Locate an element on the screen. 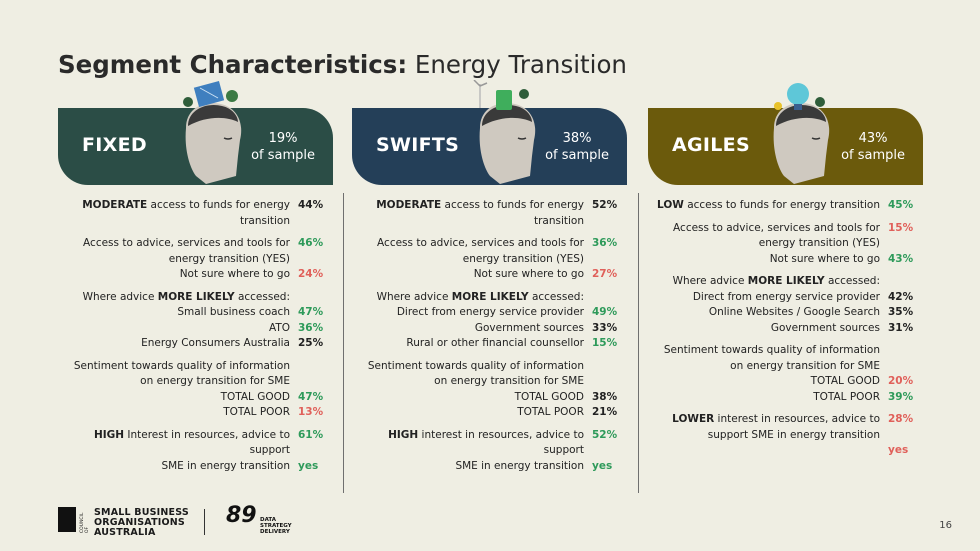  metric-row: Not sure where to go 24% is located at coordinates (194, 275).